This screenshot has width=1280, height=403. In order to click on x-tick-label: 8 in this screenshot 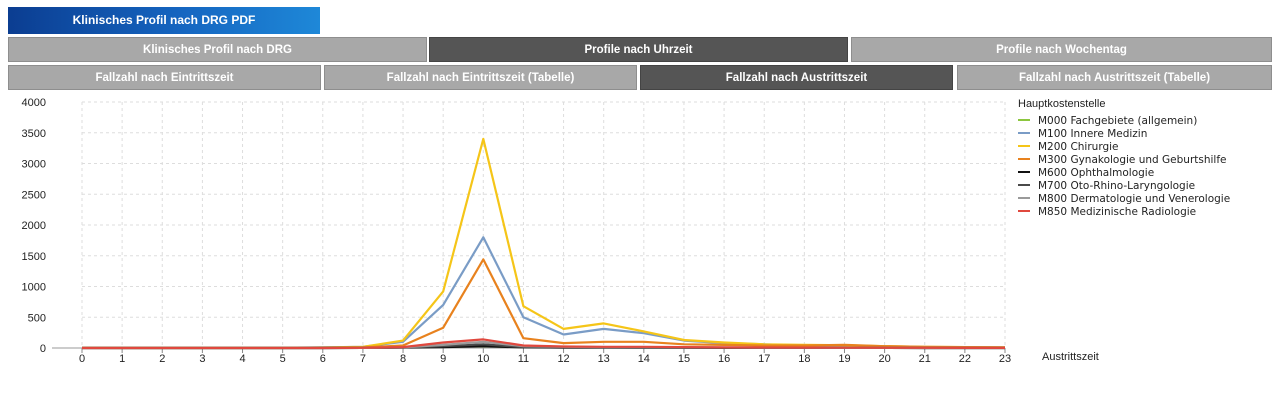, I will do `click(403, 359)`.